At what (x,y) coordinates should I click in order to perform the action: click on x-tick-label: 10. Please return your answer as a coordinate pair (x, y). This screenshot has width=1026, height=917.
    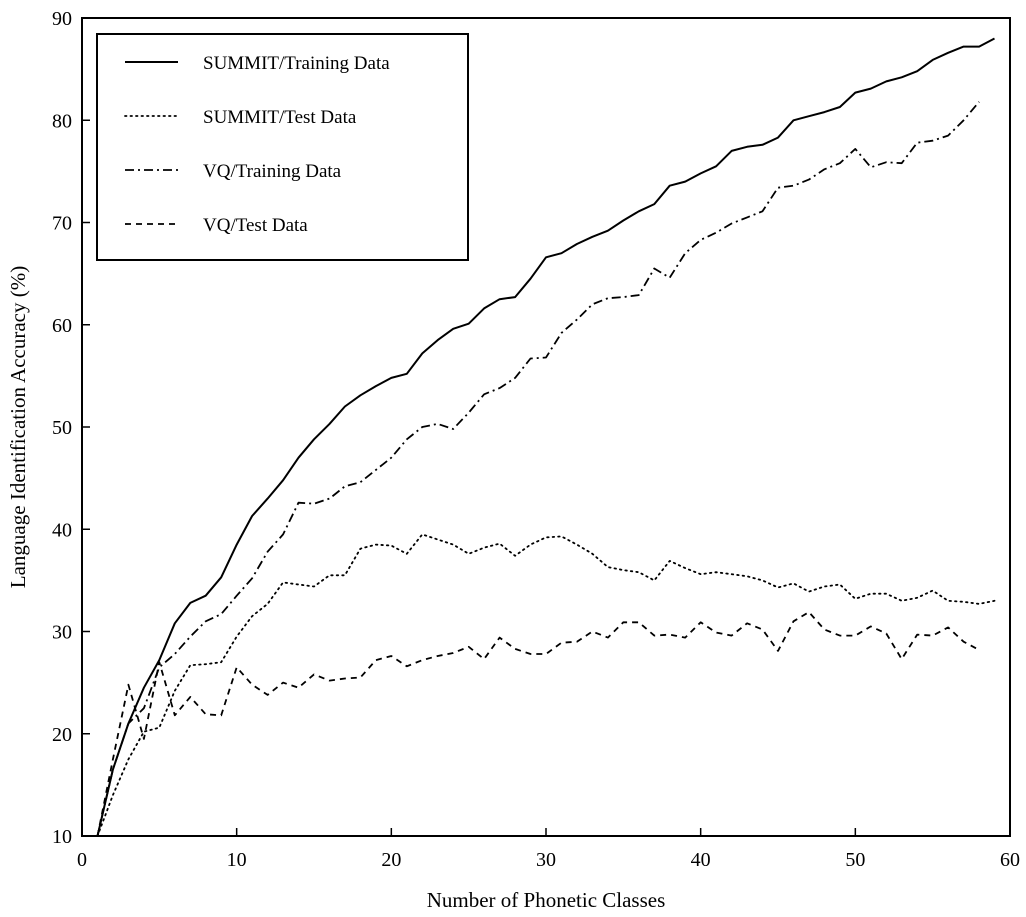
    Looking at the image, I should click on (237, 860).